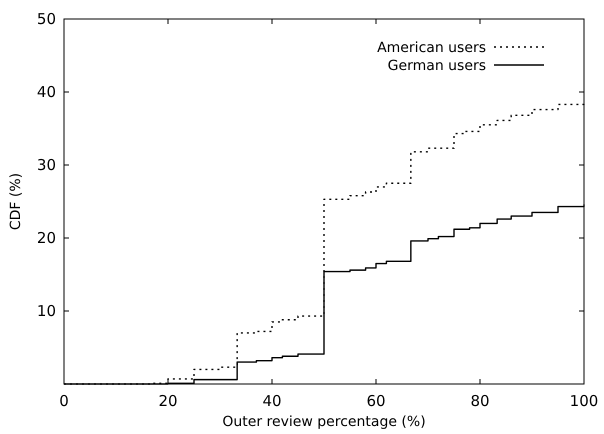 The height and width of the screenshot is (434, 604). I want to click on x-axis-title: Outer review percentage (%), so click(324, 422).